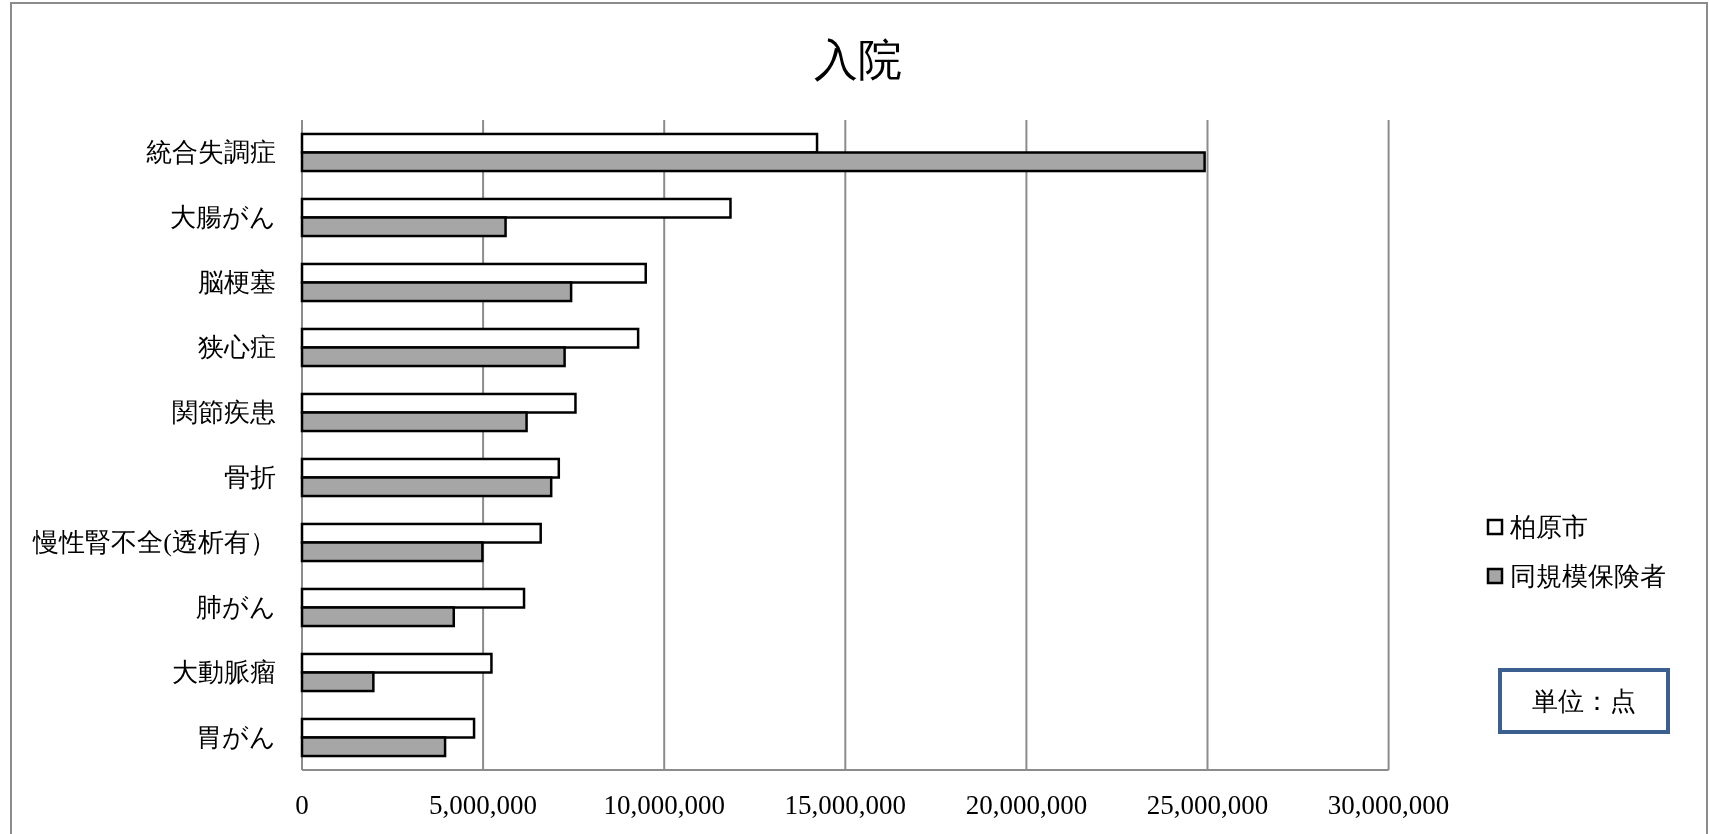 The height and width of the screenshot is (834, 1709). I want to click on x-tick-label: 5,000,000, so click(483, 805).